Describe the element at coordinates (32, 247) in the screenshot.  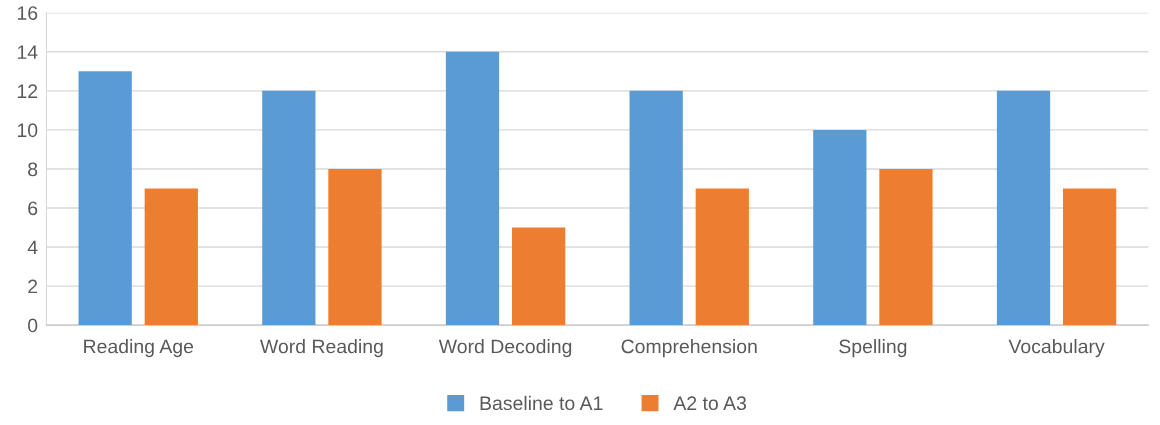
I see `y-tick-label: 4` at that location.